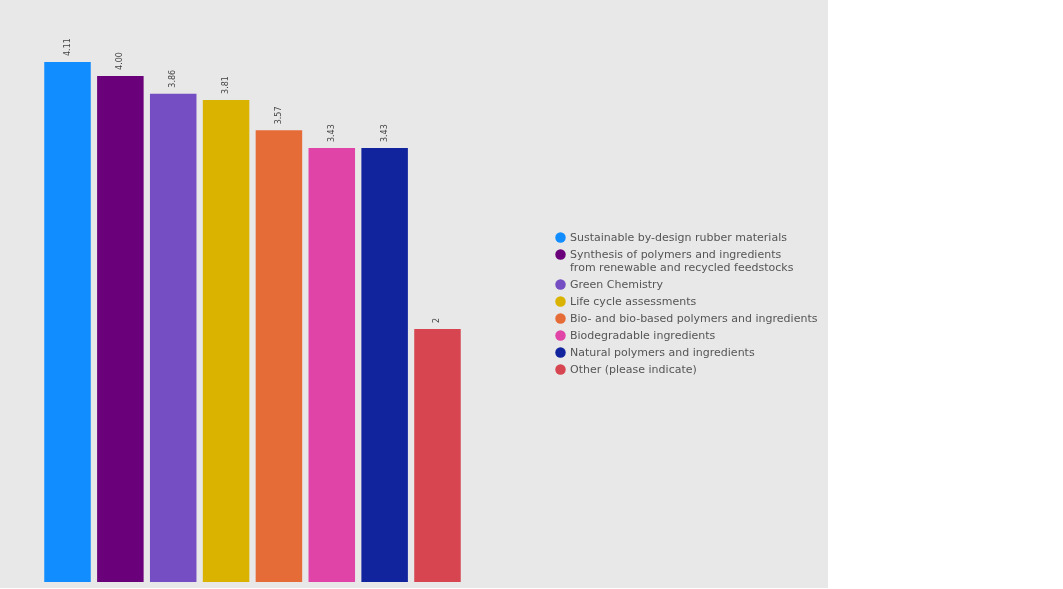 This screenshot has width=1063, height=589. What do you see at coordinates (643, 335) in the screenshot?
I see `legend-label: Biodegradable ingredients` at bounding box center [643, 335].